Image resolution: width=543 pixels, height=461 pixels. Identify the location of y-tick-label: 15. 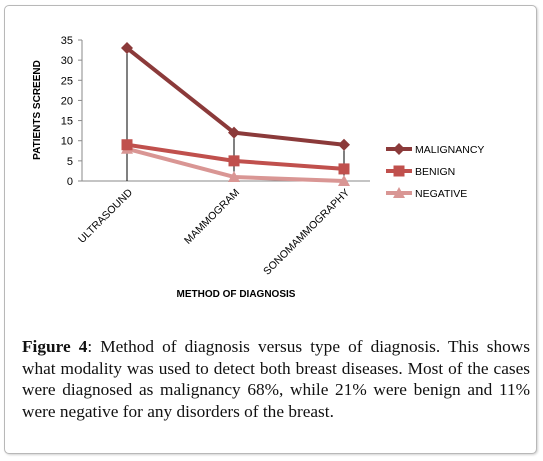
(67, 122).